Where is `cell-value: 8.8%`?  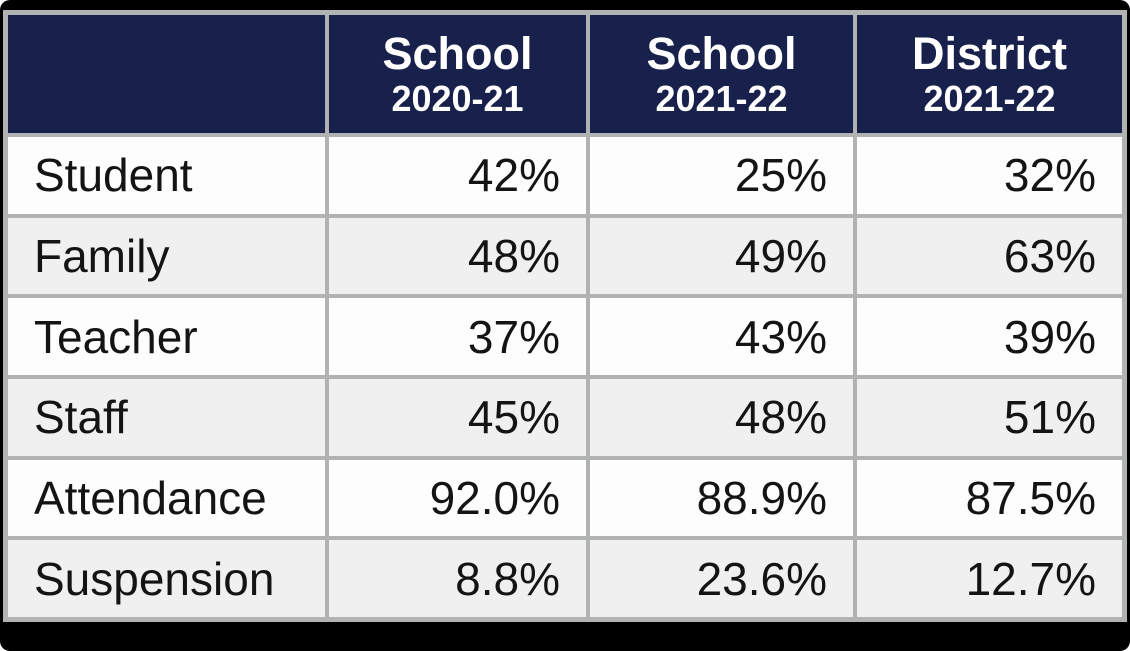
cell-value: 8.8% is located at coordinates (457, 579).